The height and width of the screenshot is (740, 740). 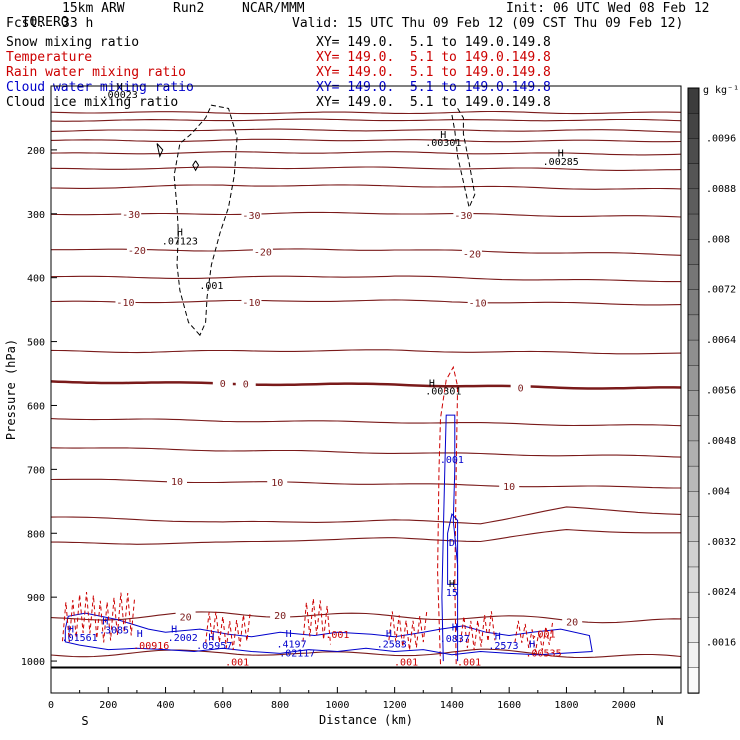 I want to click on colorbar-label: .008, so click(x=718, y=239).